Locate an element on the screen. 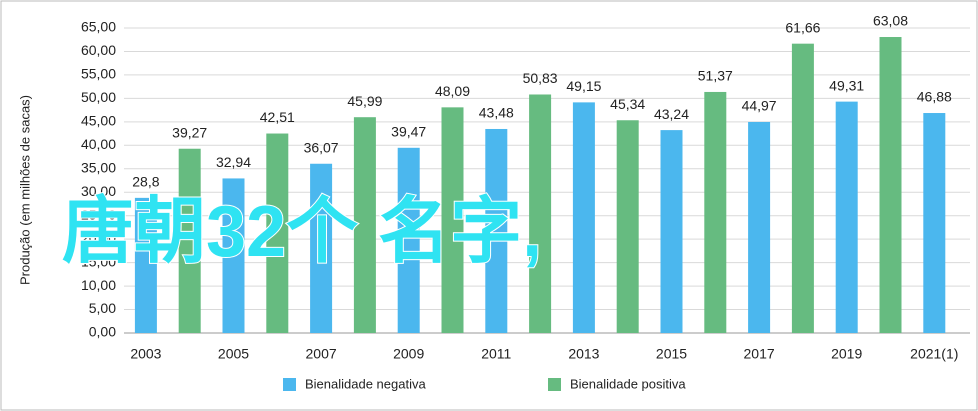  data-label: 51,37 is located at coordinates (715, 76).